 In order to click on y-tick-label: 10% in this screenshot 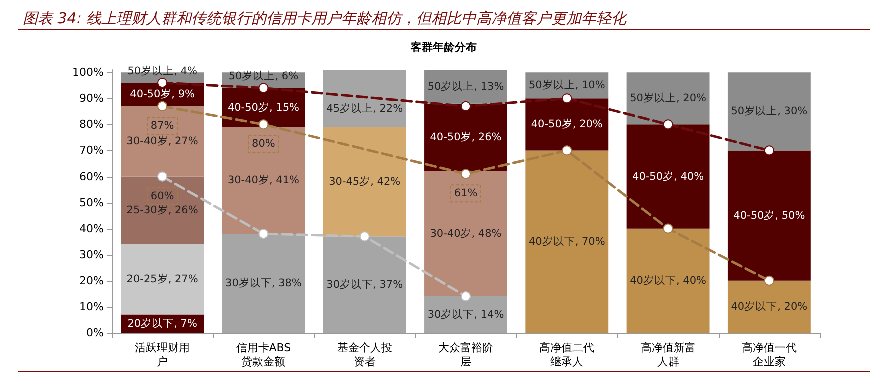, I will do `click(92, 307)`.